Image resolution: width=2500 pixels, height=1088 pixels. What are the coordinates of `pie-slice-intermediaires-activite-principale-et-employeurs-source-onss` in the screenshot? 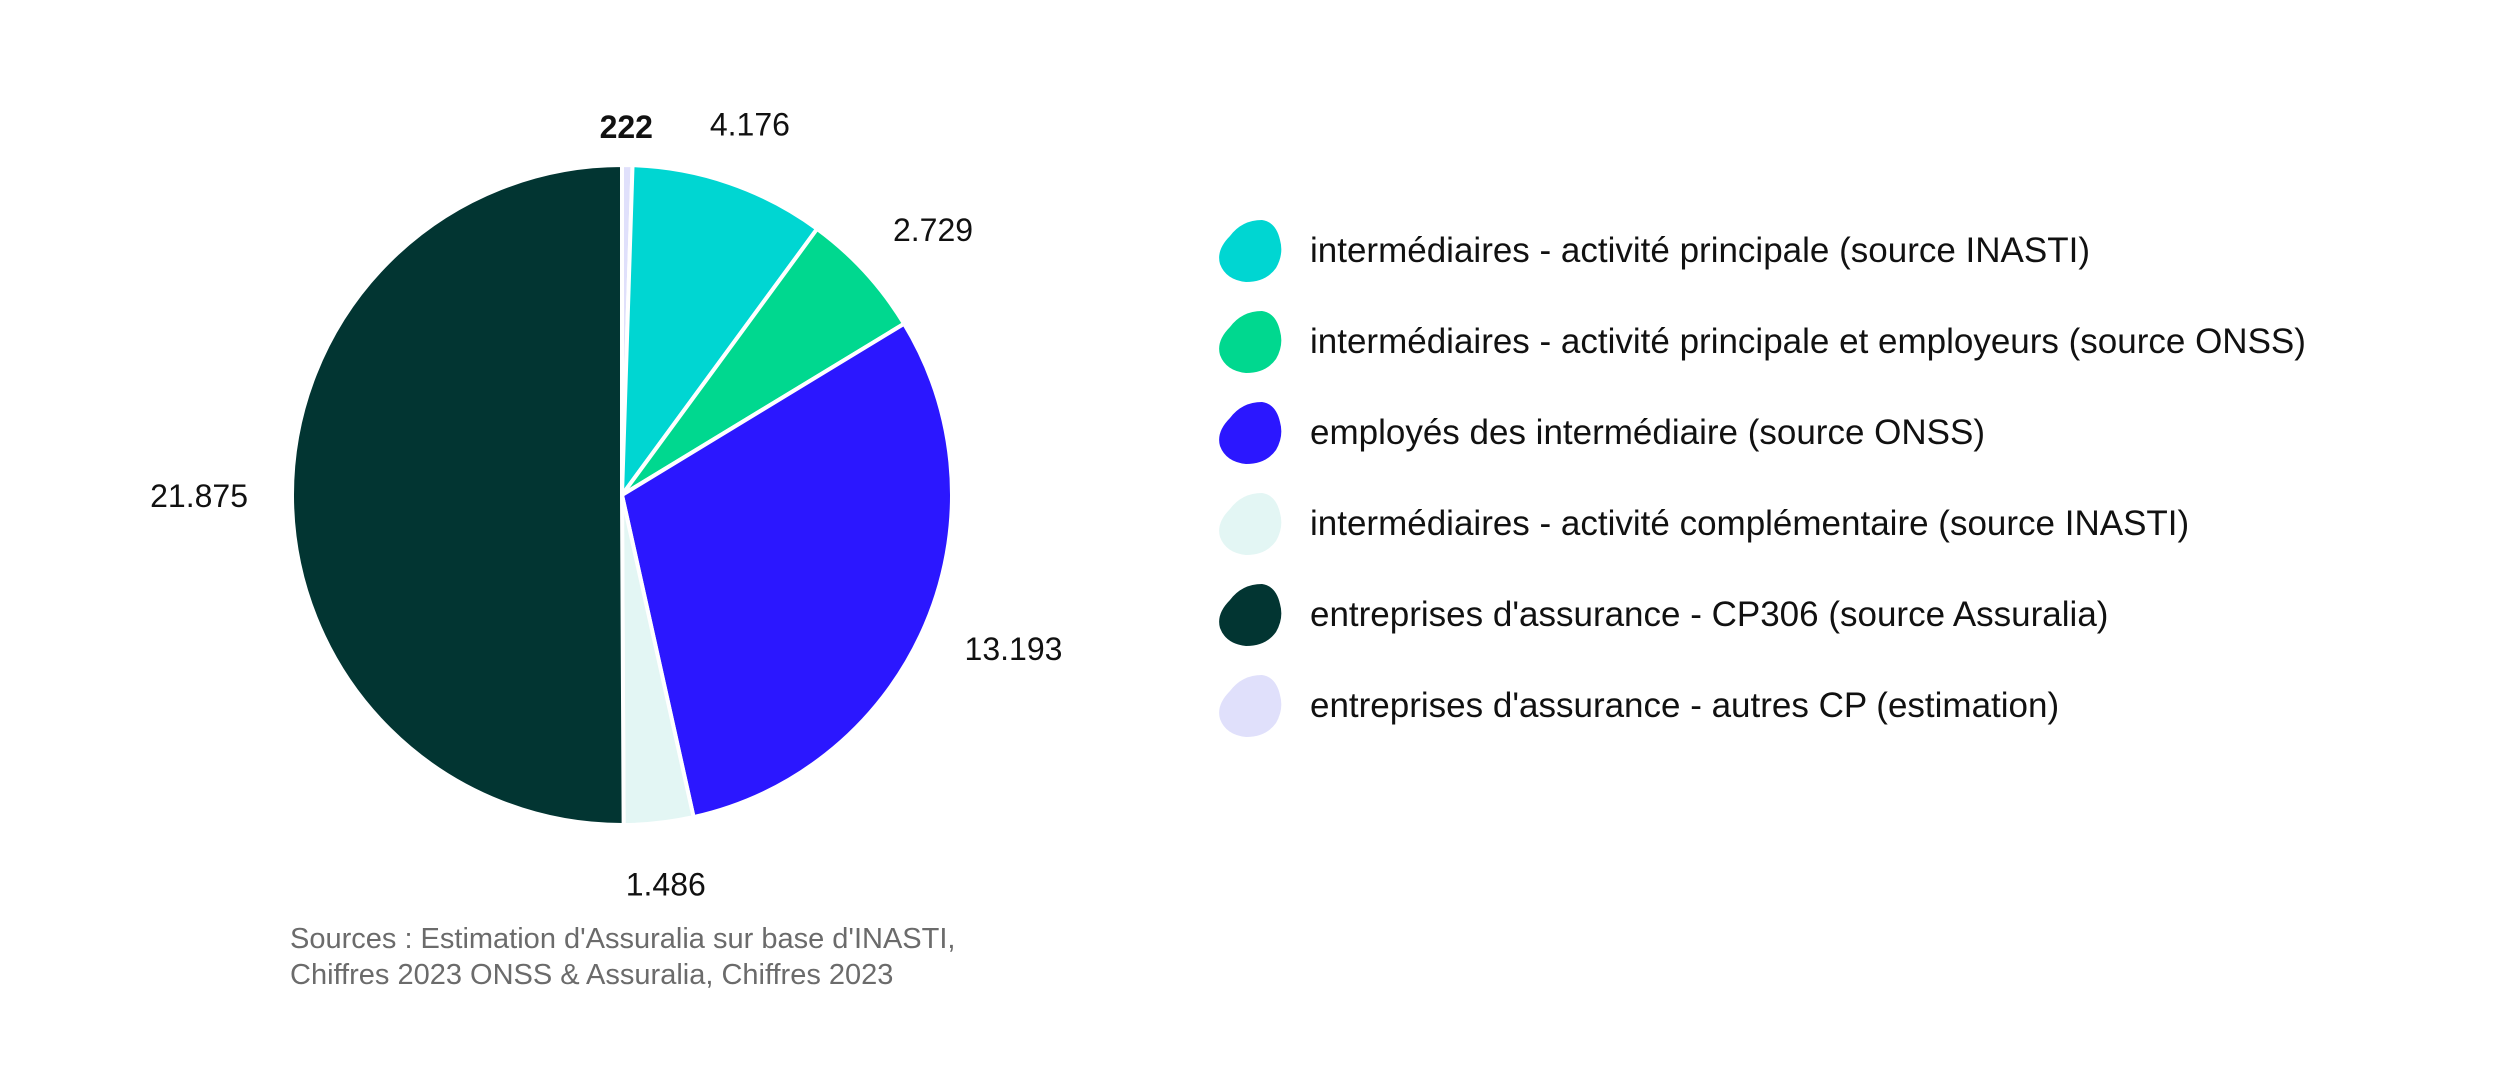 It's located at (763, 361).